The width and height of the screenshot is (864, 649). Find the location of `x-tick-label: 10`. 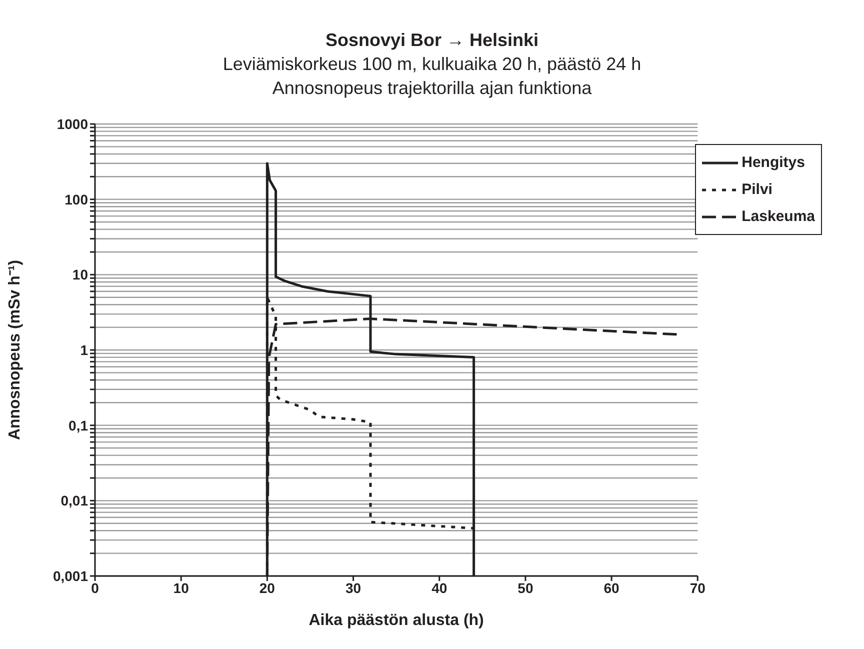

x-tick-label: 10 is located at coordinates (181, 588).